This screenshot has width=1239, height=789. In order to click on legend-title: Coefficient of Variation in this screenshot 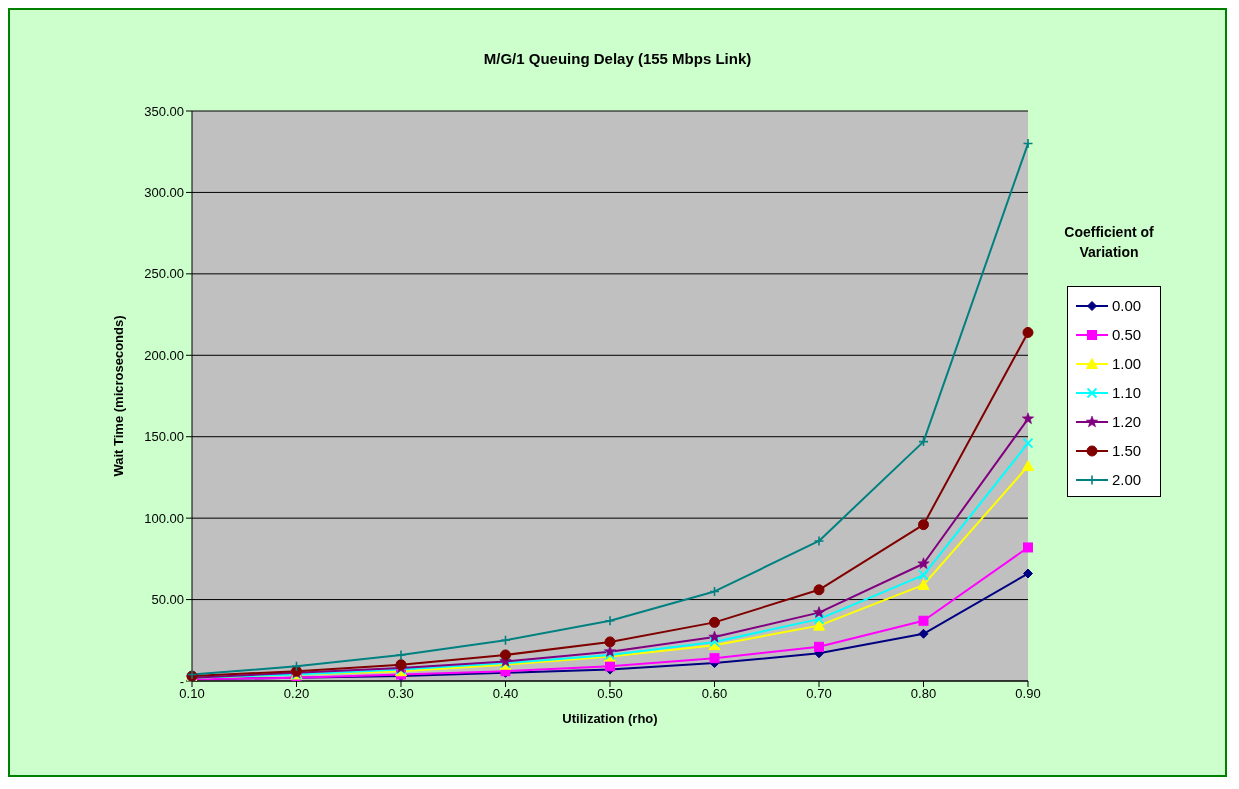, I will do `click(1109, 242)`.